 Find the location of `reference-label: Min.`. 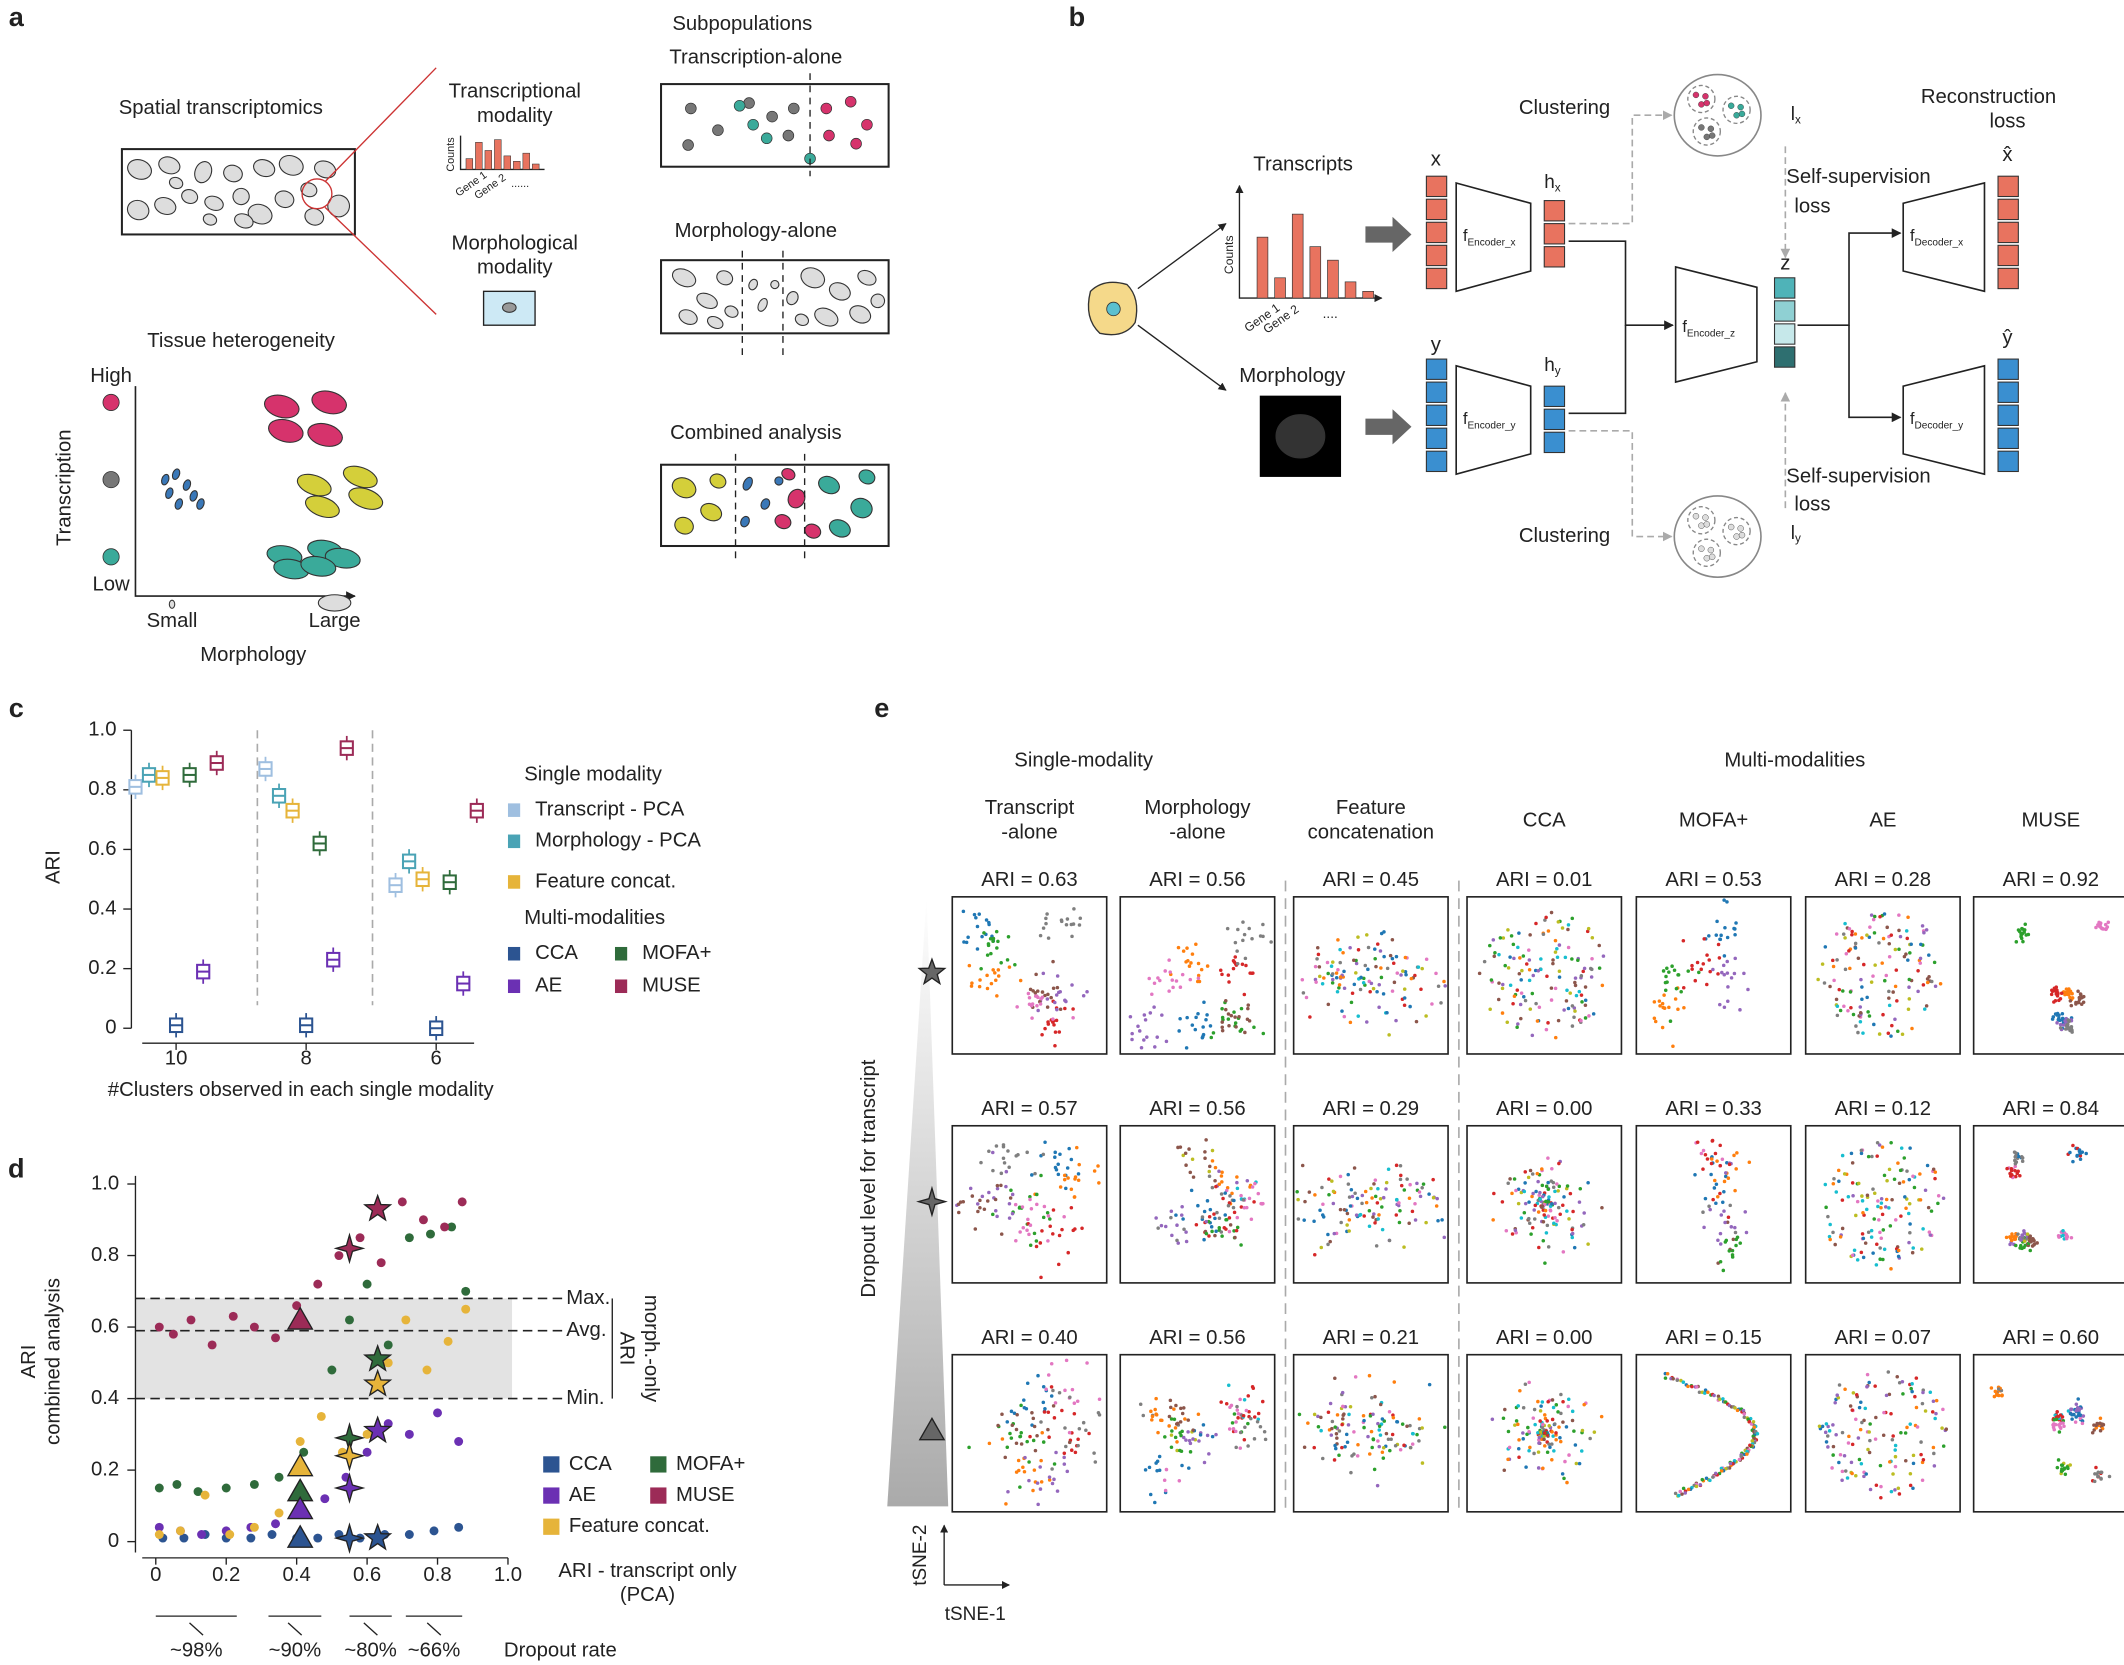

reference-label: Min. is located at coordinates (585, 1398).